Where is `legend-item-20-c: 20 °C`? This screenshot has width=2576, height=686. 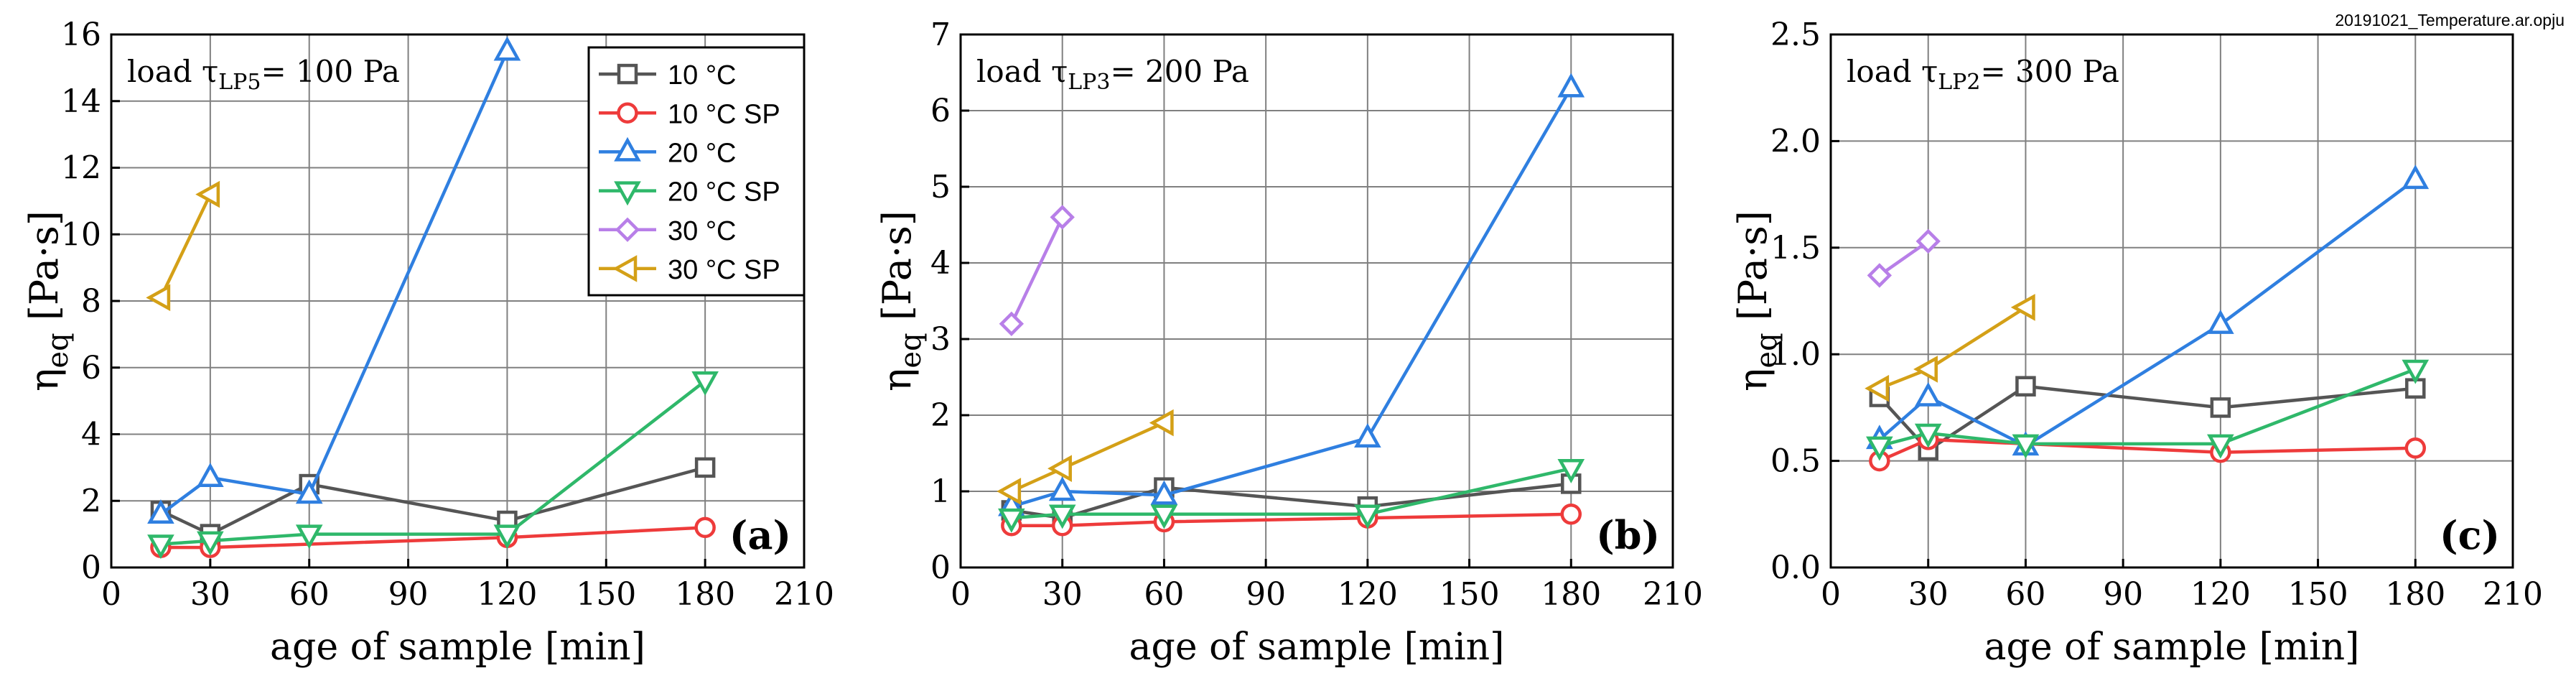
legend-item-20-c: 20 °C is located at coordinates (667, 152).